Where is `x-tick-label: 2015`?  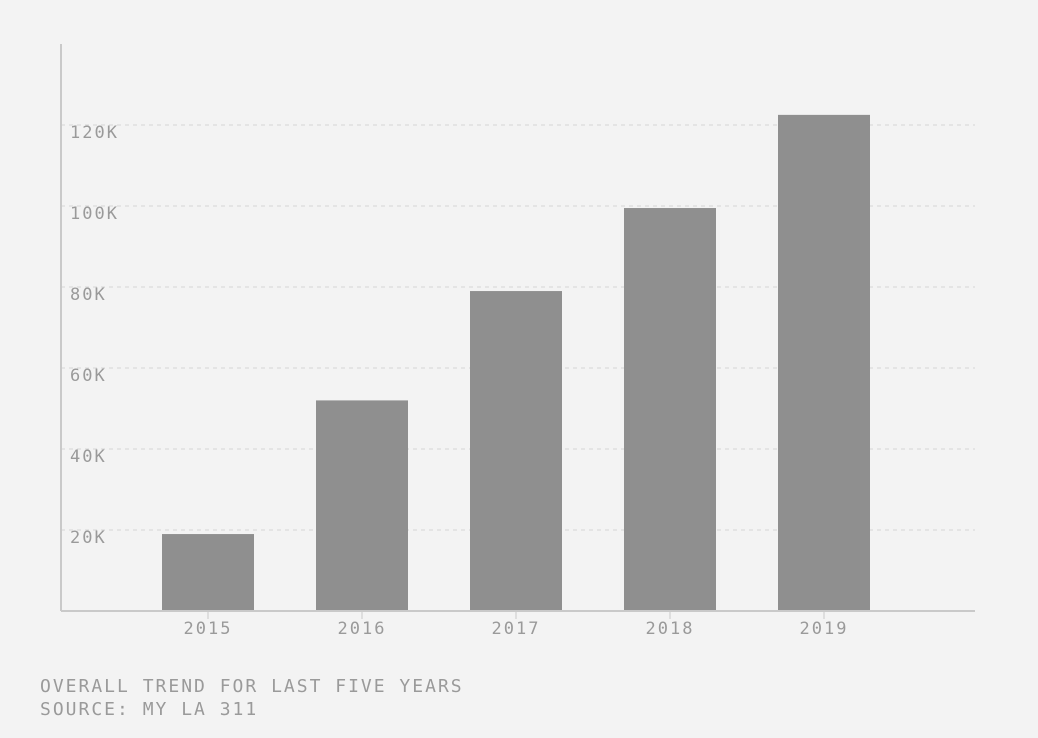 x-tick-label: 2015 is located at coordinates (208, 629).